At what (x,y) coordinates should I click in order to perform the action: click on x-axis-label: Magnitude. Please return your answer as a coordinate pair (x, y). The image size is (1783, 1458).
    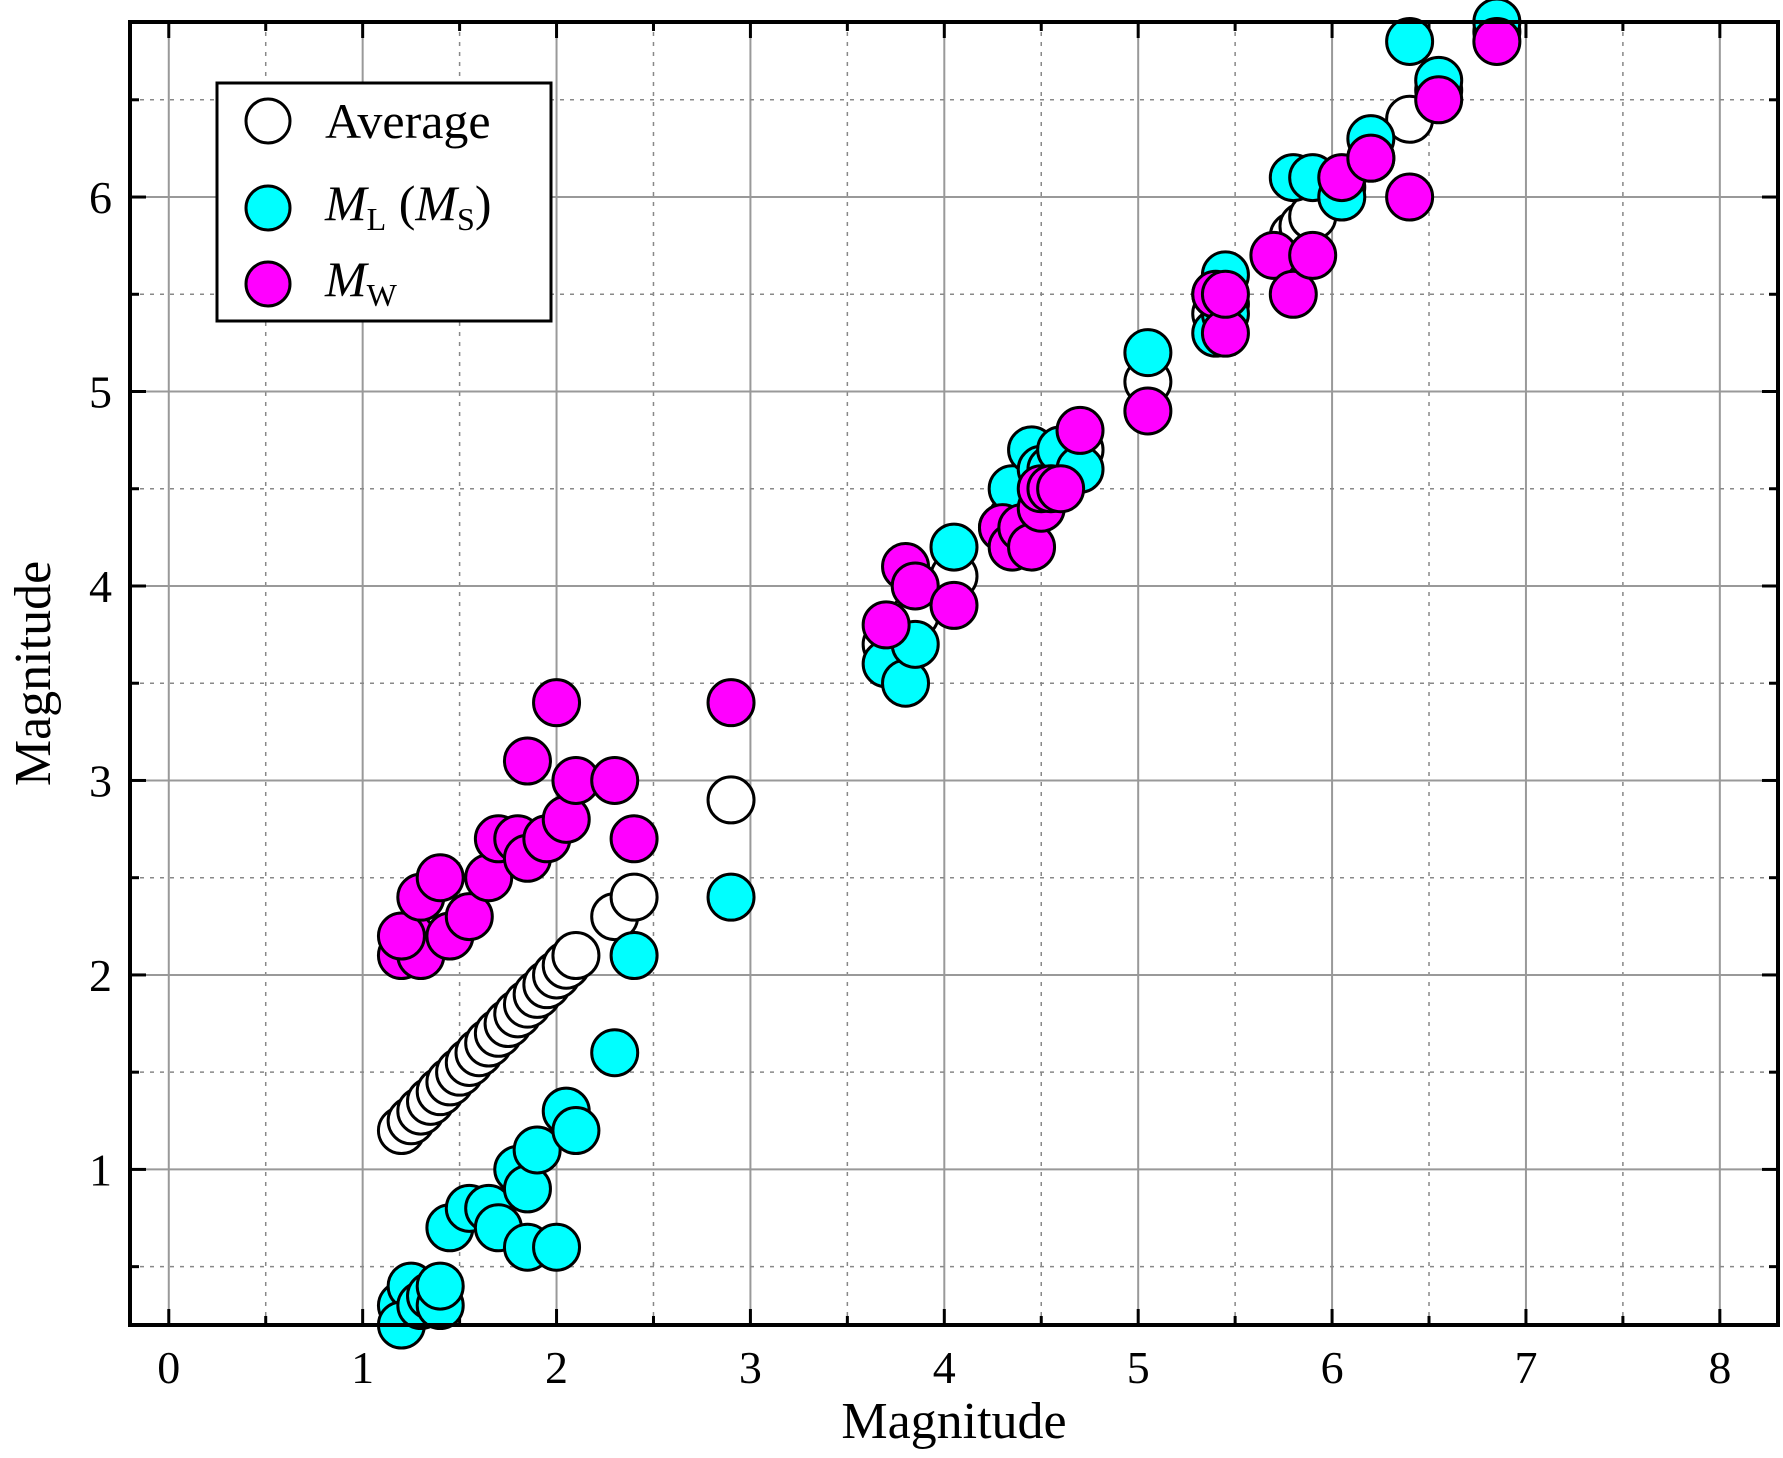
    Looking at the image, I should click on (953, 1421).